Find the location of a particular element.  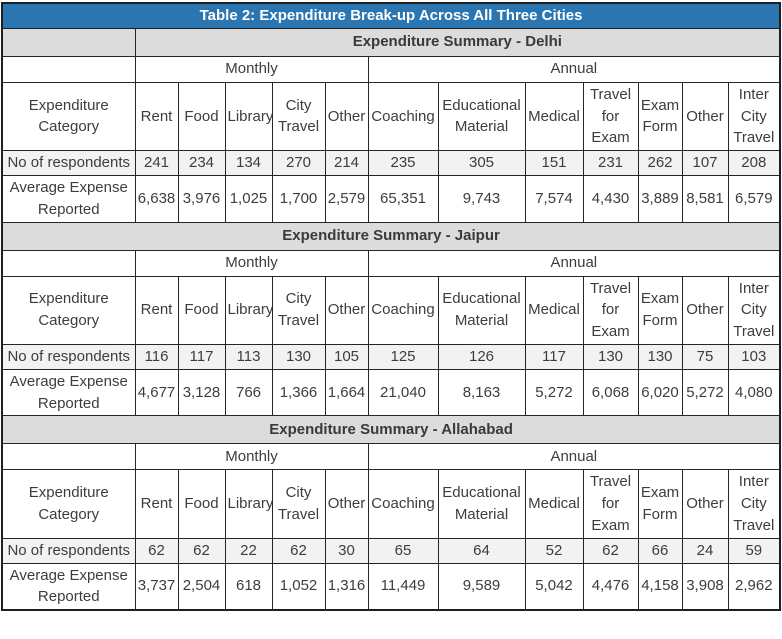

respondents-value: 231 is located at coordinates (610, 163).